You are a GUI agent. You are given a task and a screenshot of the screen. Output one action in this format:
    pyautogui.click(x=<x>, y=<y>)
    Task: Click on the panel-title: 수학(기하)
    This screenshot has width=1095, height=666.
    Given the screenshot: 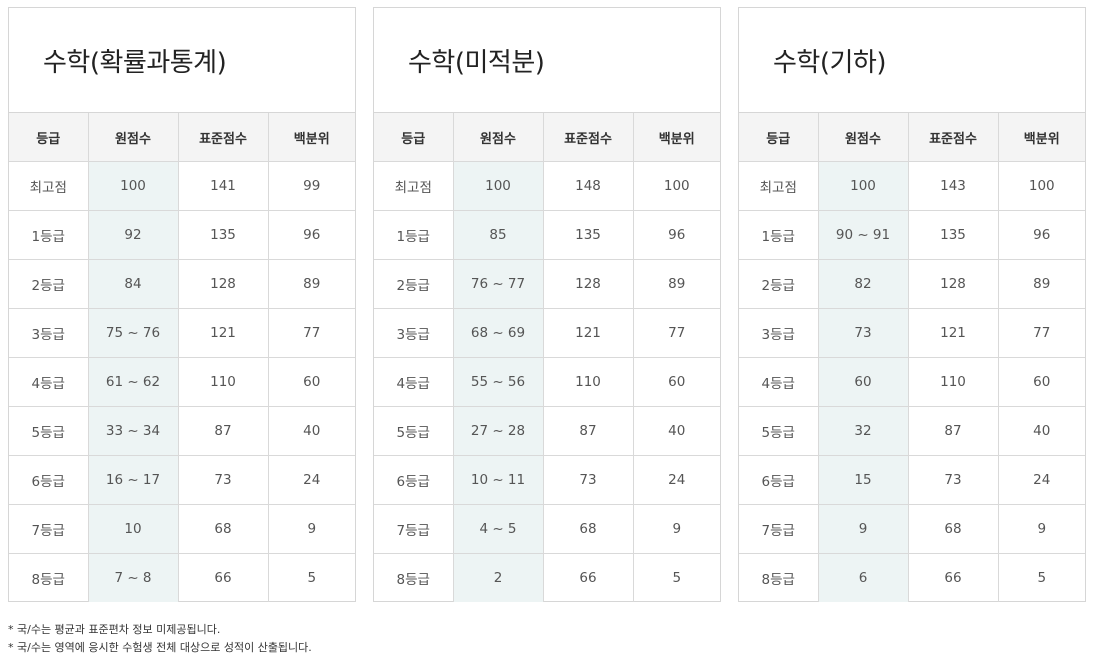 What is the action you would take?
    pyautogui.click(x=912, y=60)
    